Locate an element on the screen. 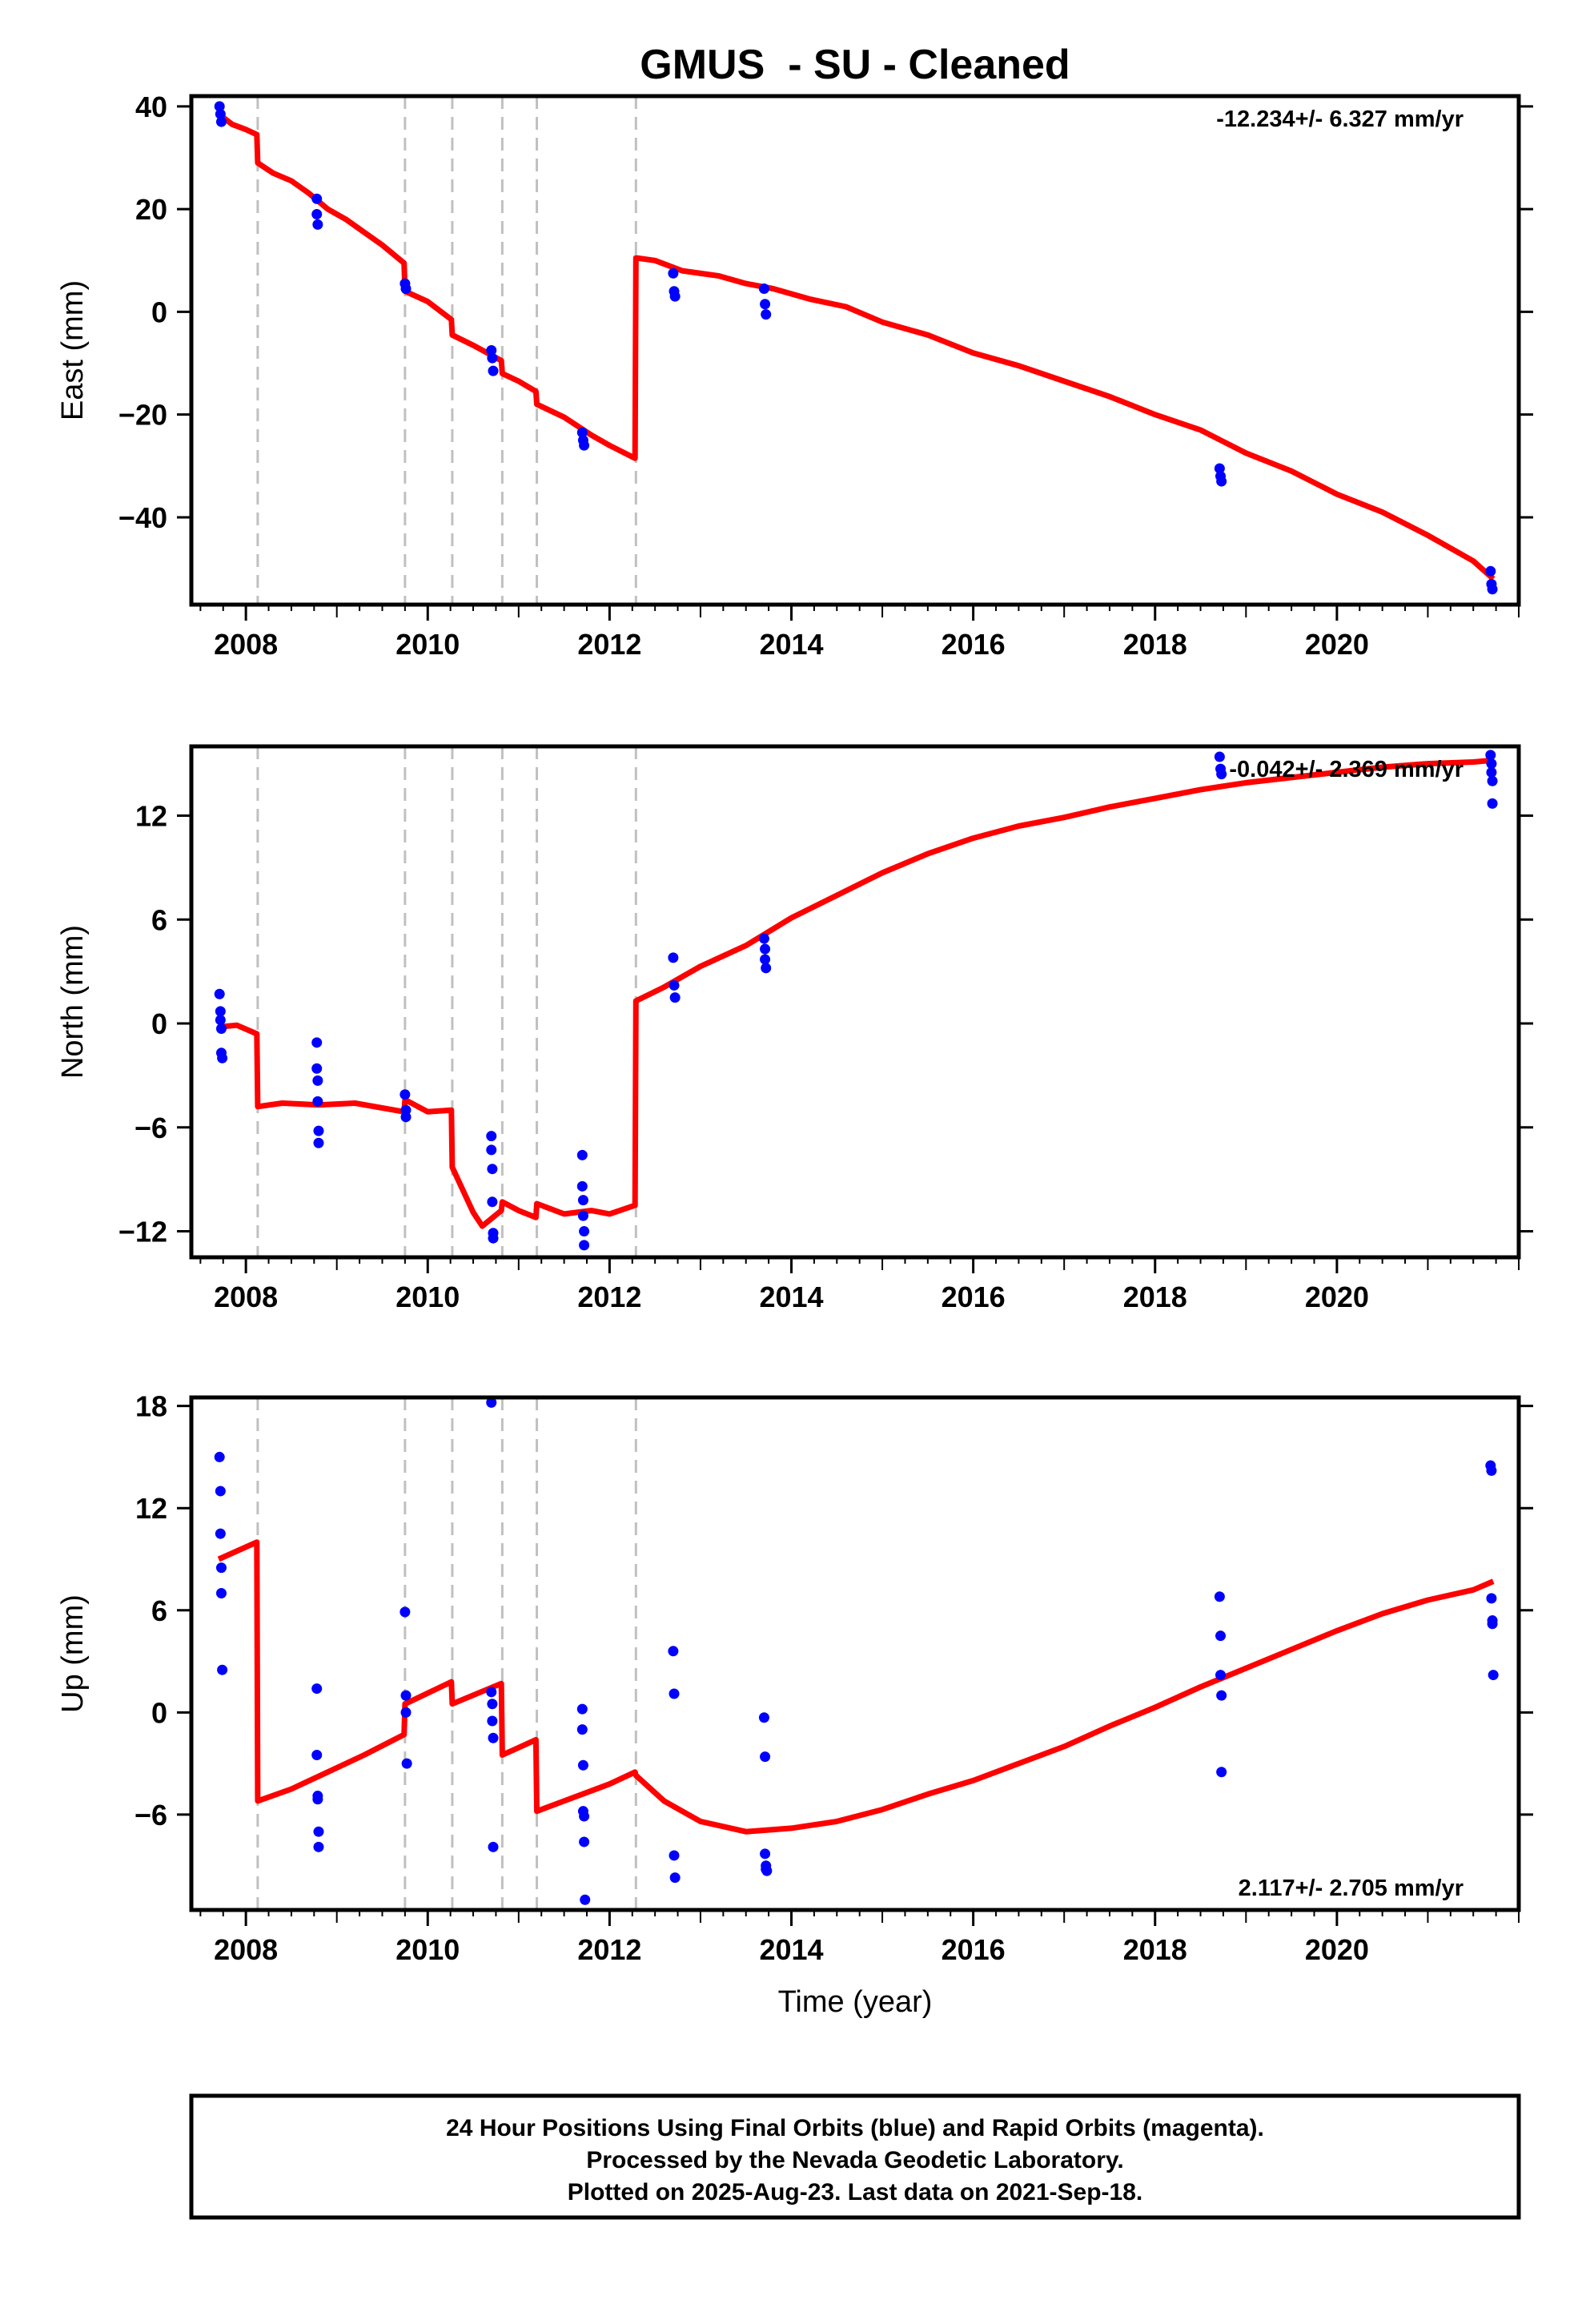 The image size is (1582, 2324). north-x-tick-label-2018: 2018 is located at coordinates (1155, 1297).